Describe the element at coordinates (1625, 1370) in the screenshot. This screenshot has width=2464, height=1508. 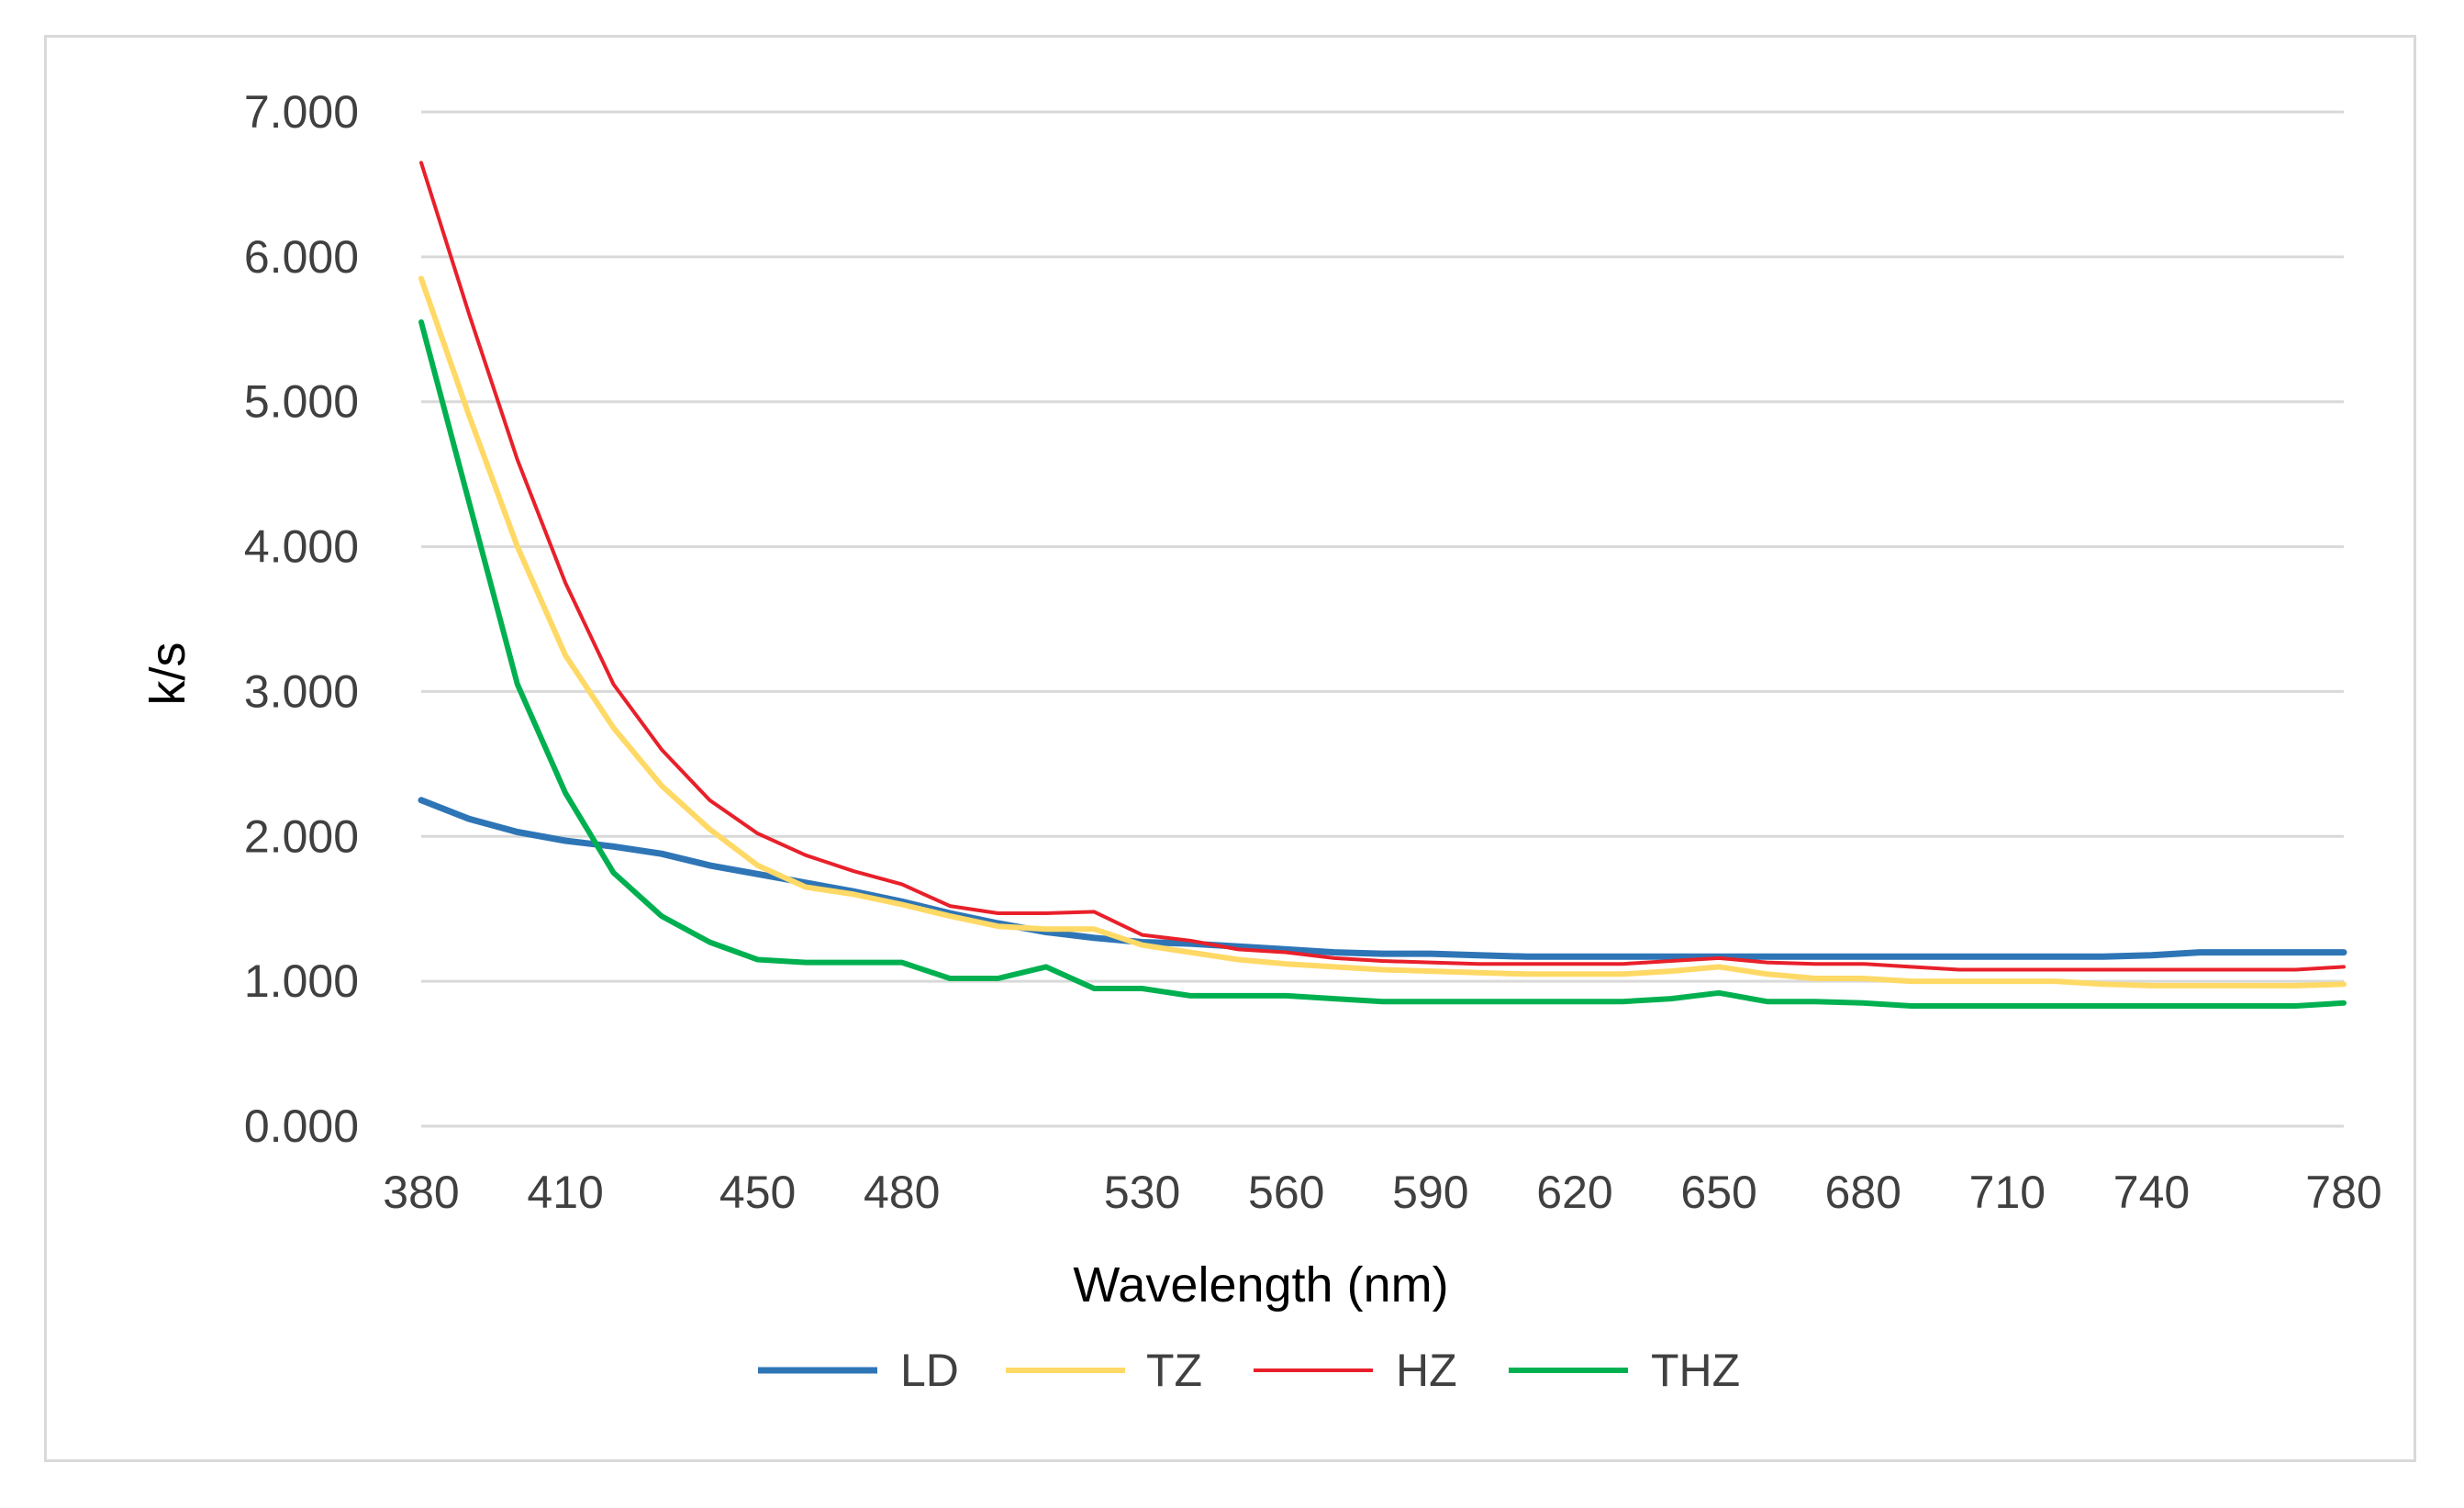
I see `legend-item-thz: THZ` at that location.